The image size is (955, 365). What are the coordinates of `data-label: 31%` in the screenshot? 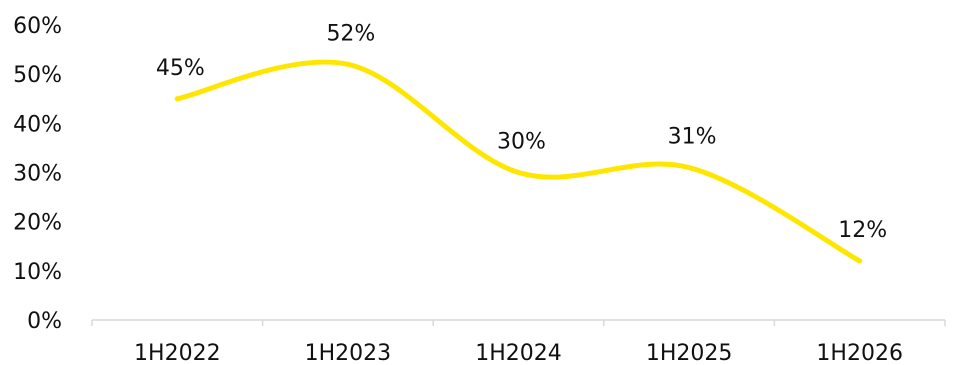 It's located at (692, 137).